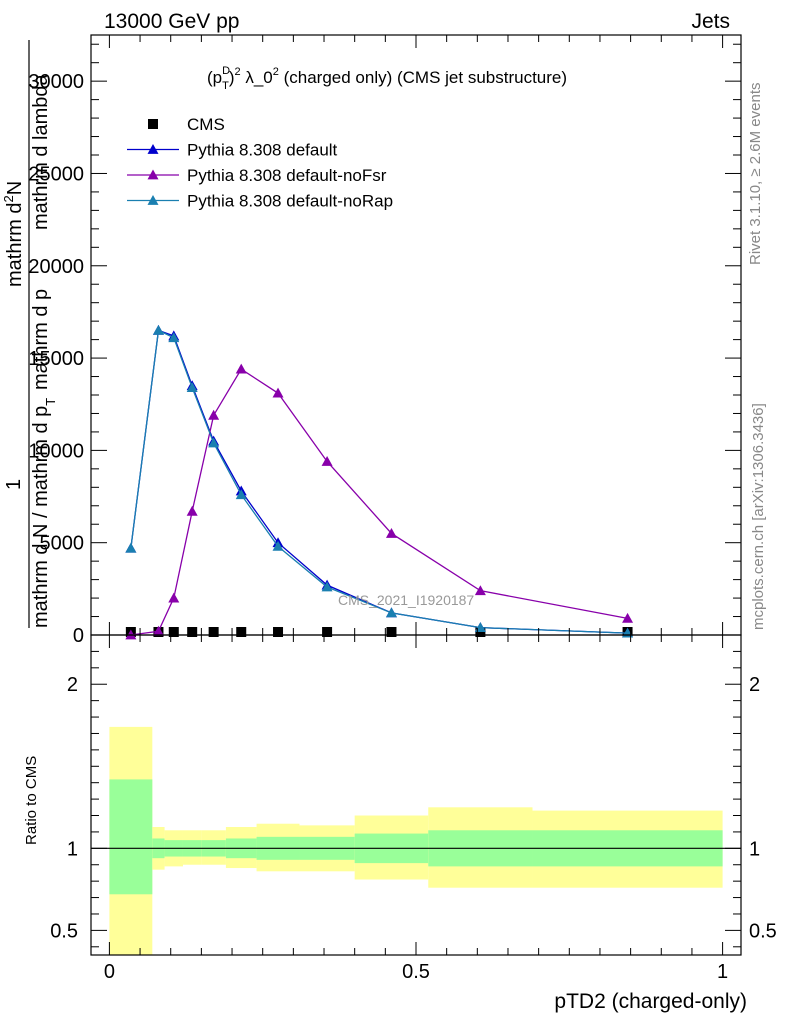 This screenshot has width=786, height=1024. What do you see at coordinates (41, 339) in the screenshot?
I see `y-label-denominator-2: mathrm d p` at bounding box center [41, 339].